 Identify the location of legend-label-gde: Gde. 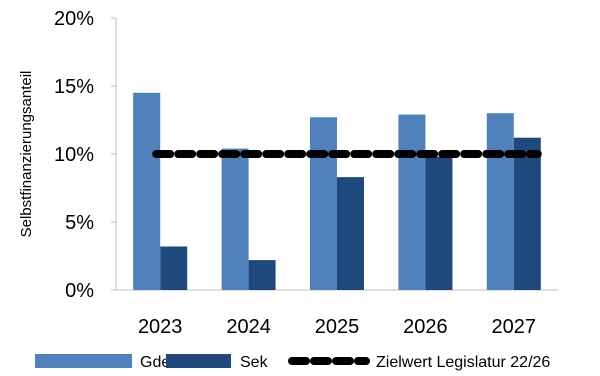
(155, 362).